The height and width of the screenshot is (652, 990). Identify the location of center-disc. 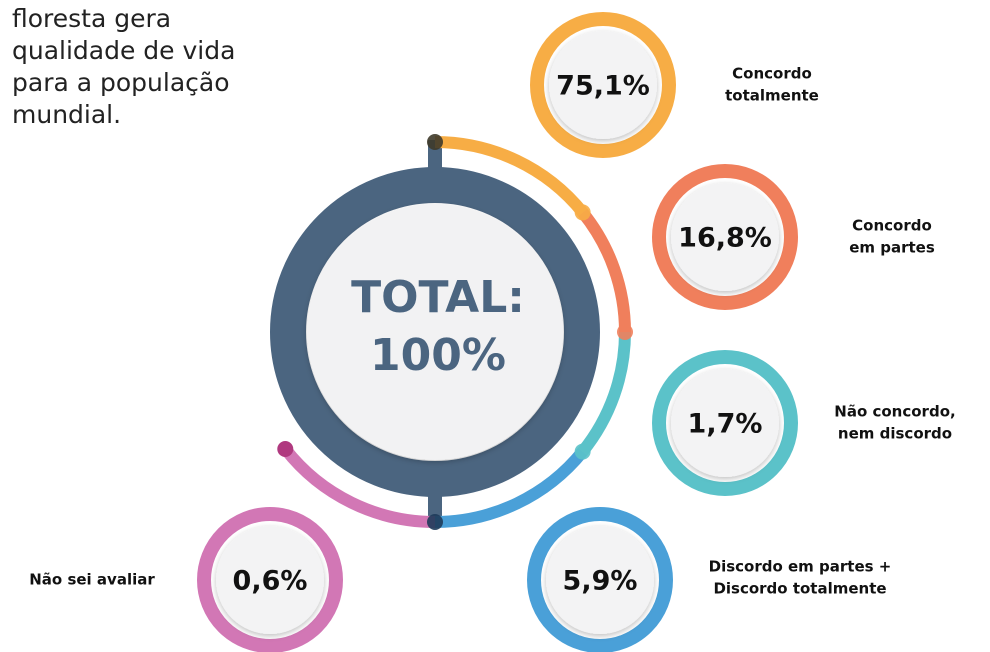
(435, 332).